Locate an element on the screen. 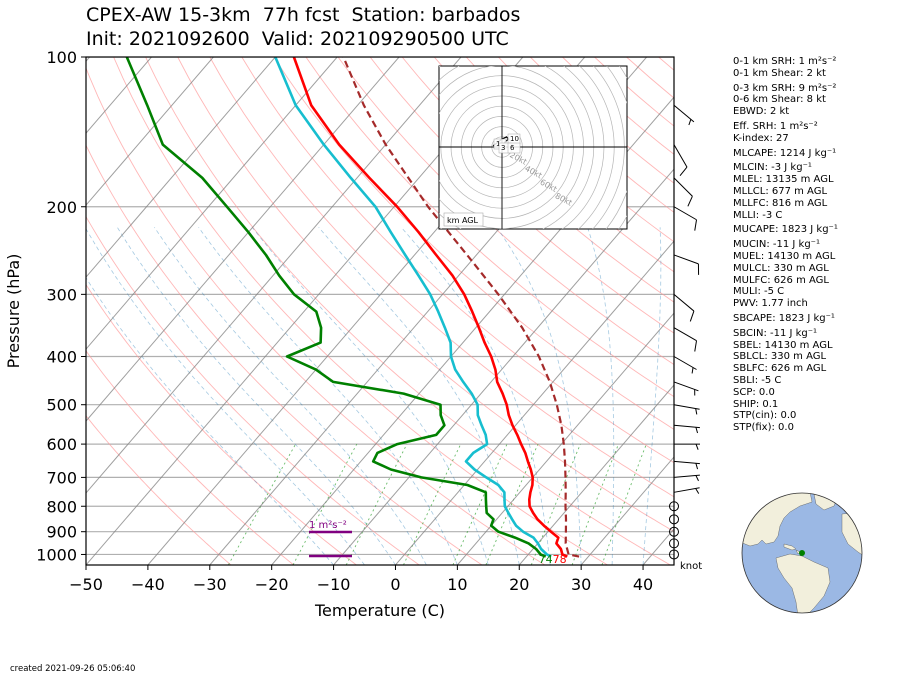  index-line: K-index: 27 is located at coordinates (761, 138).